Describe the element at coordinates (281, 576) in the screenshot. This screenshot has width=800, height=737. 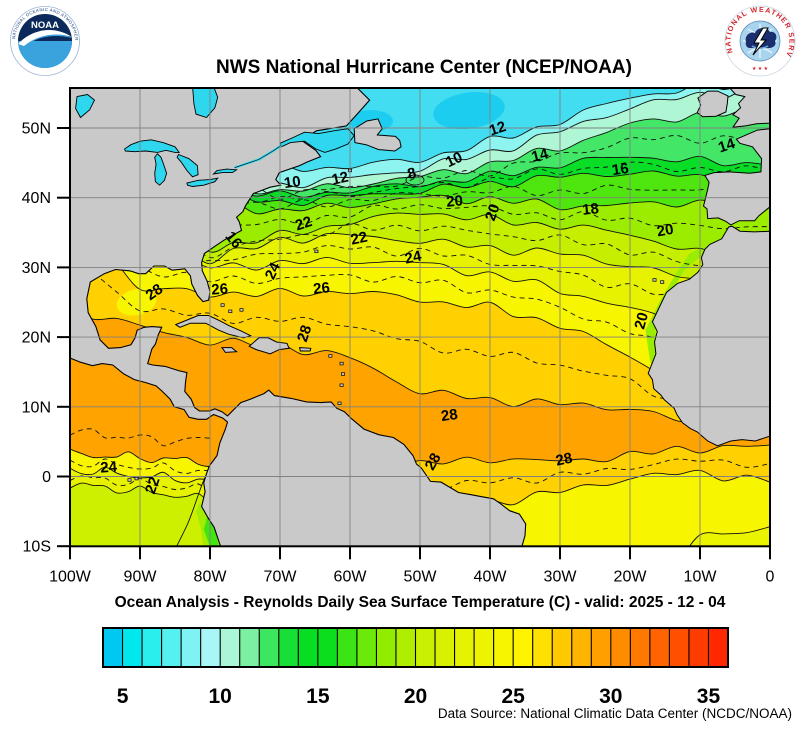
I see `x-tick-label: 70W` at that location.